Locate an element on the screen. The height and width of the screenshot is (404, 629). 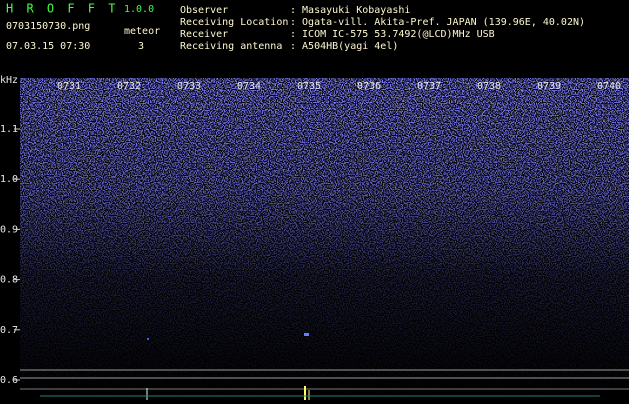
time-label: 0735 is located at coordinates (309, 86).